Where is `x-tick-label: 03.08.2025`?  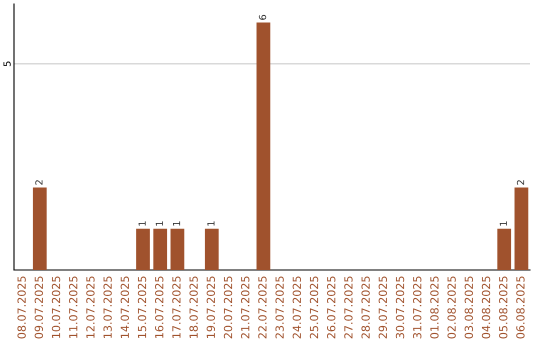 x-tick-label: 03.08.2025 is located at coordinates (469, 307).